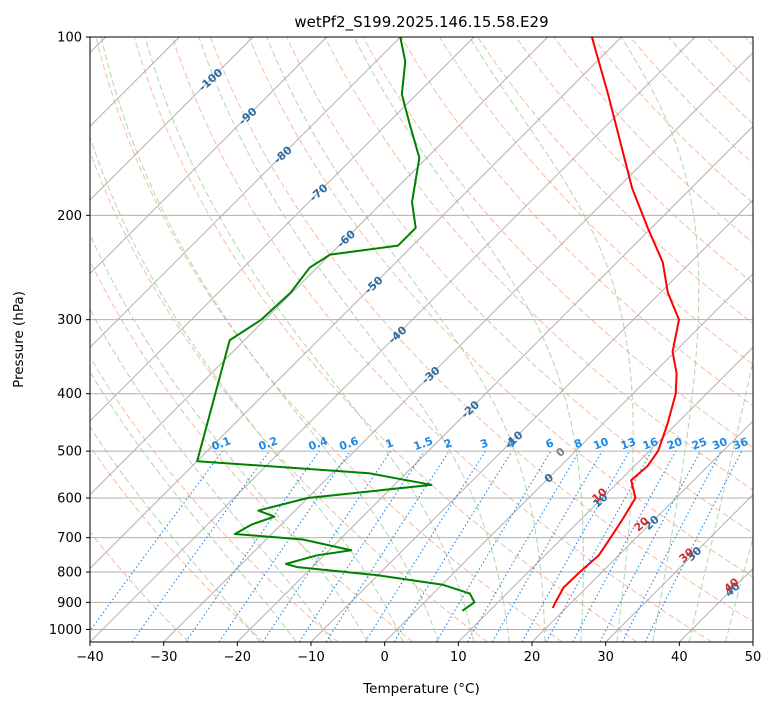 This screenshot has height=708, width=775. Describe the element at coordinates (163, 657) in the screenshot. I see `x-tick-label: −30` at that location.